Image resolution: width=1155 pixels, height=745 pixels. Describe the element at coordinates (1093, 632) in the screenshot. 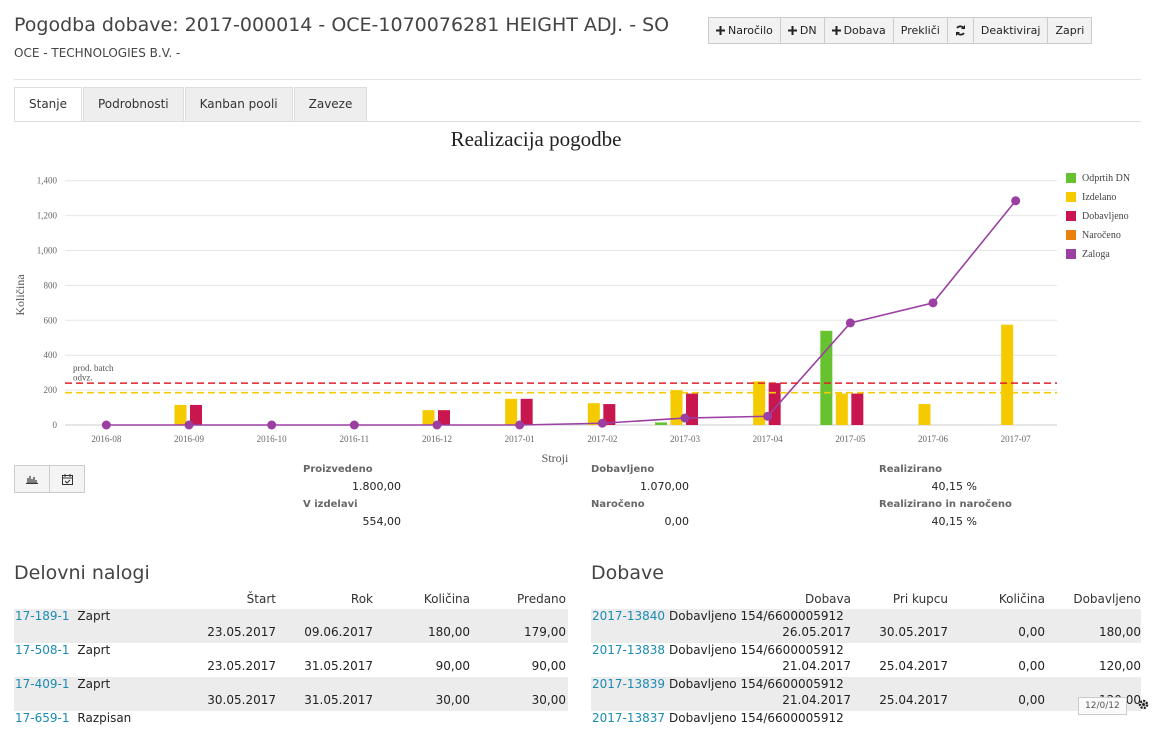

I see `table-cell: 180,00` at that location.